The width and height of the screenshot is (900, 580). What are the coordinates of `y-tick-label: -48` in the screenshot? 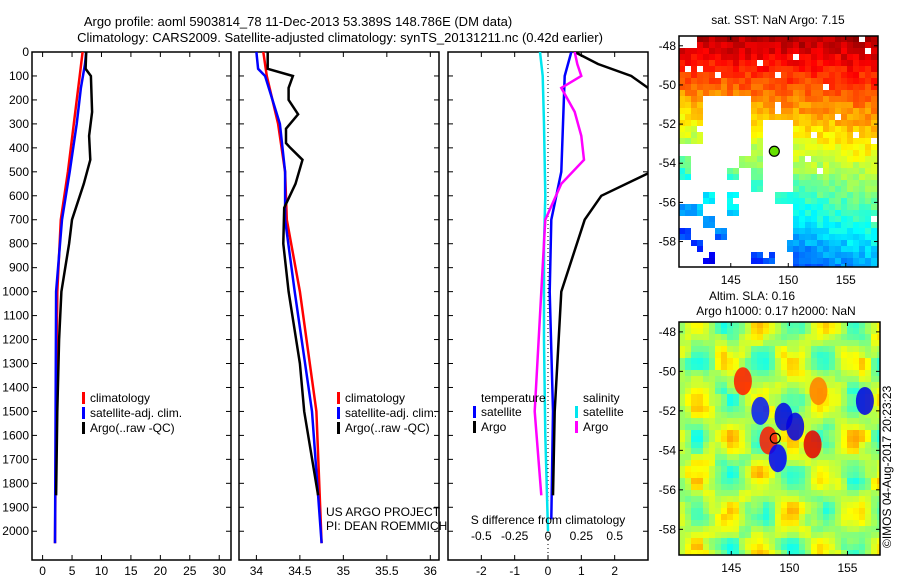 It's located at (668, 46).